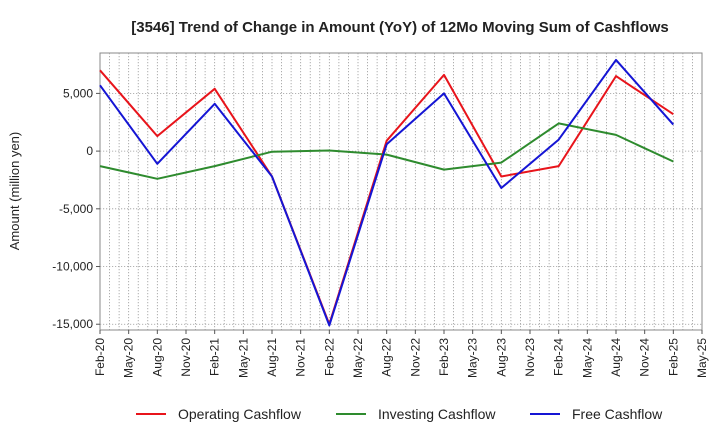  Describe the element at coordinates (501, 357) in the screenshot. I see `x-tick-label: Aug-23` at that location.